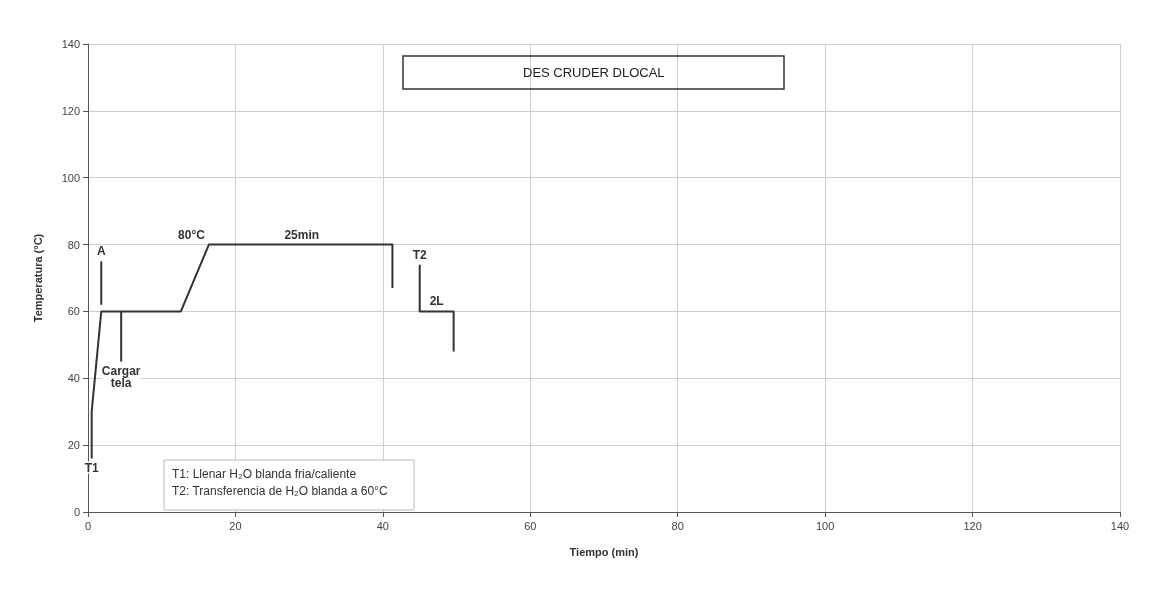 The width and height of the screenshot is (1161, 610). What do you see at coordinates (88, 525) in the screenshot?
I see `x-tick-label: 0` at bounding box center [88, 525].